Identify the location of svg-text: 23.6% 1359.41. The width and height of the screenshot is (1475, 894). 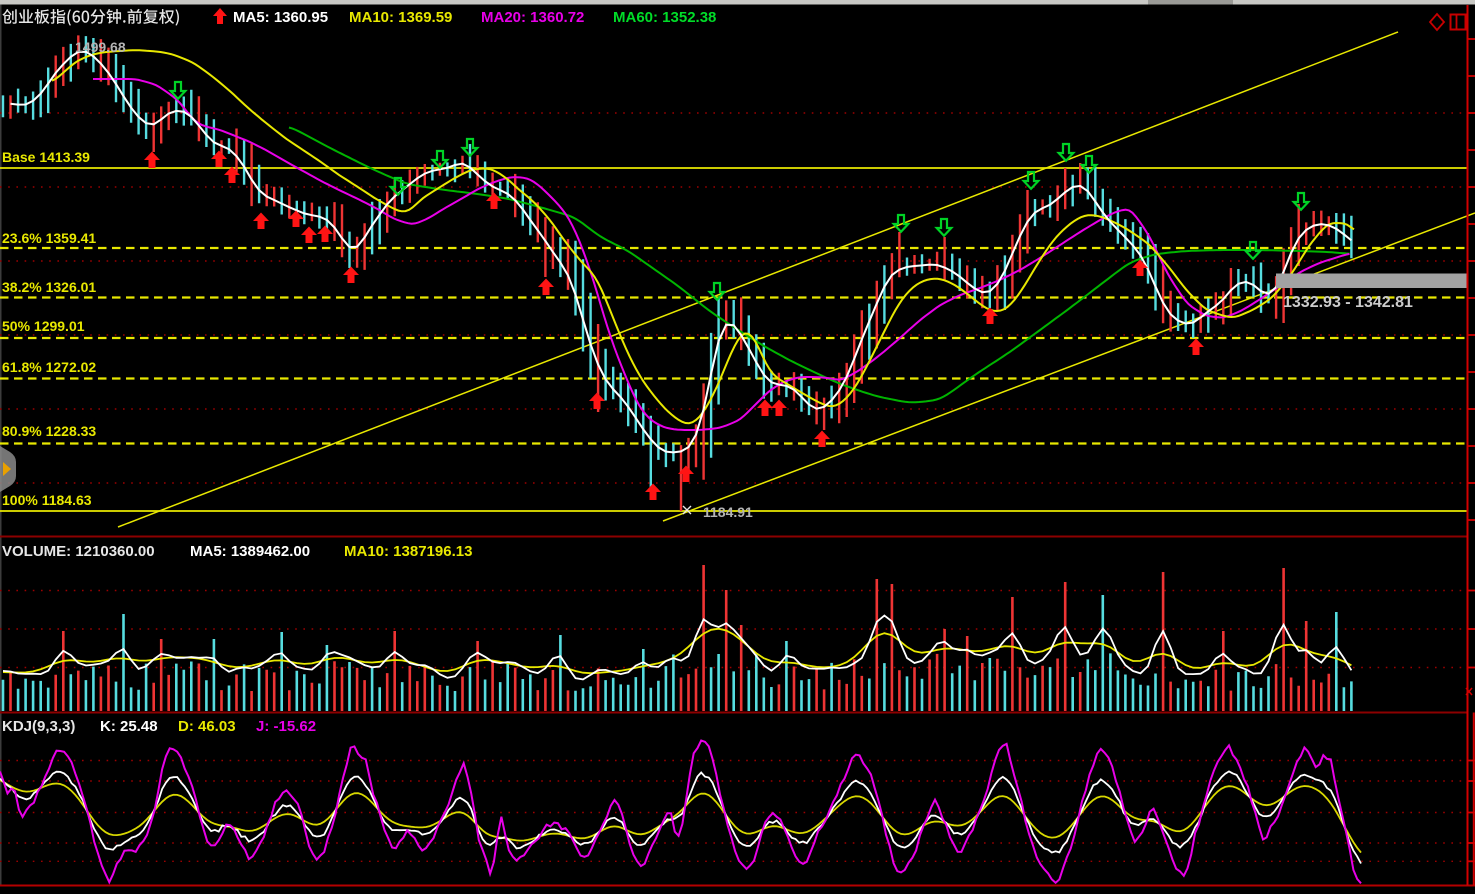
(49, 238).